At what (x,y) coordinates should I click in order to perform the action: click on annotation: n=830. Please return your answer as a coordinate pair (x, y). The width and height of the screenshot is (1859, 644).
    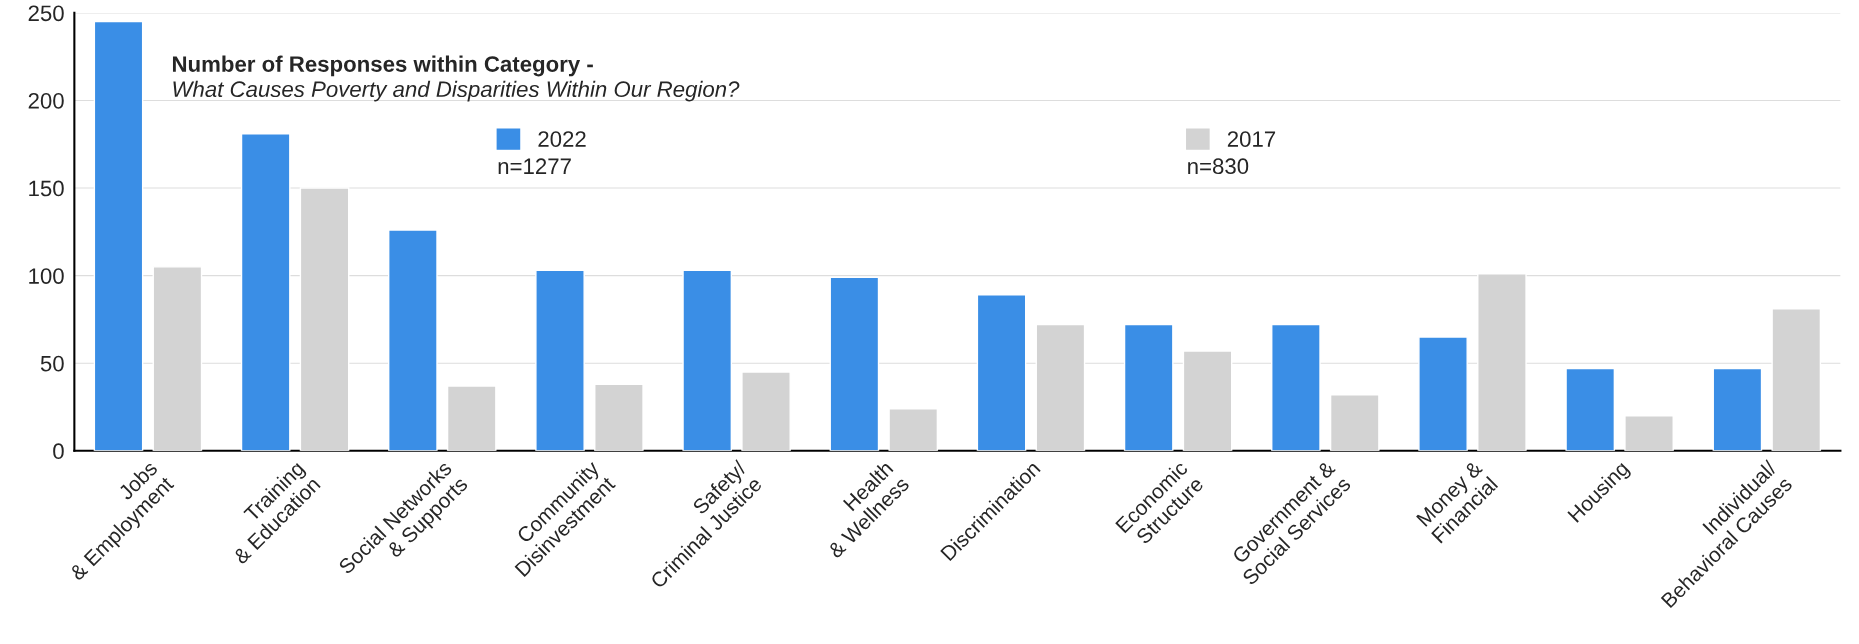
    Looking at the image, I should click on (1218, 166).